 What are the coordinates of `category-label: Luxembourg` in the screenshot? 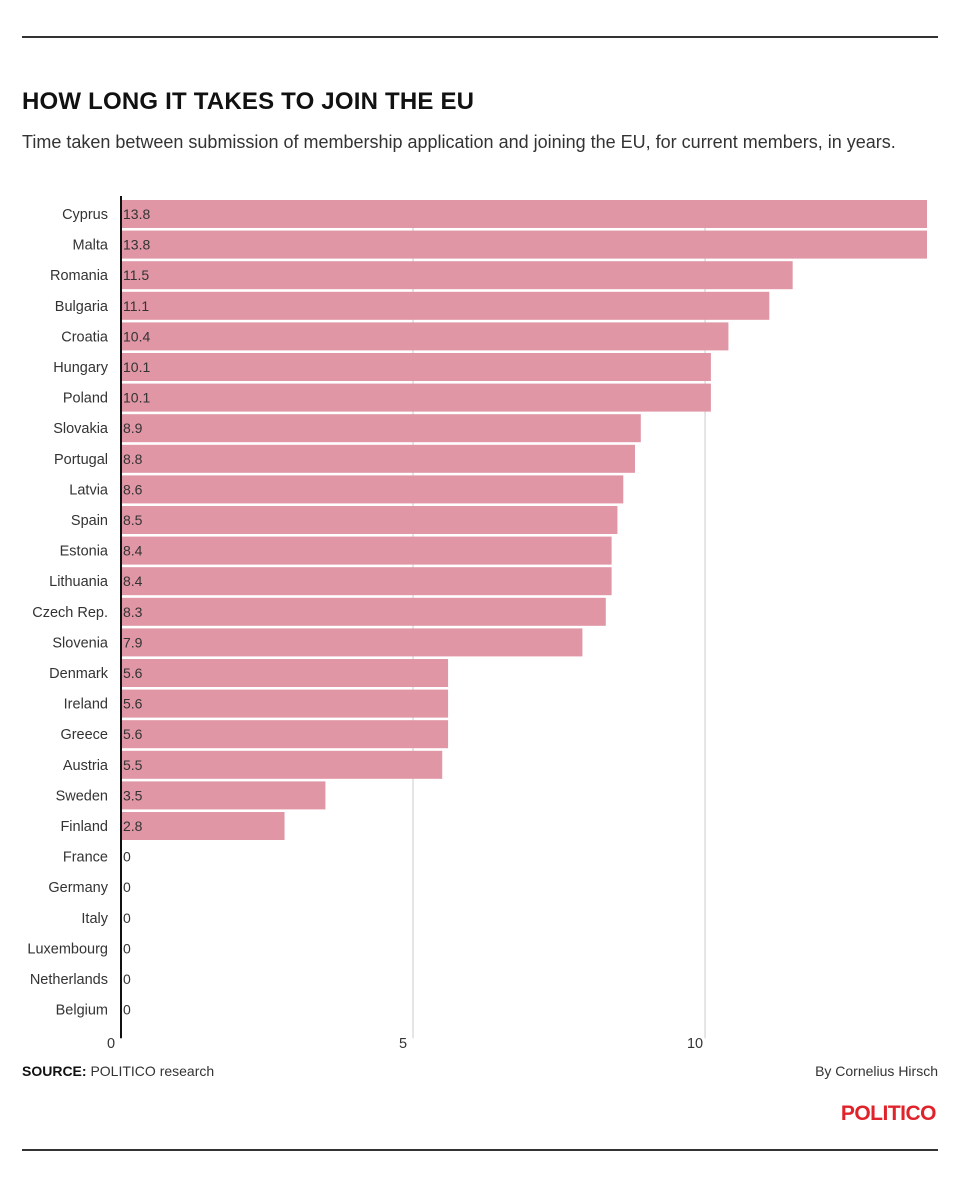 It's located at (67, 949).